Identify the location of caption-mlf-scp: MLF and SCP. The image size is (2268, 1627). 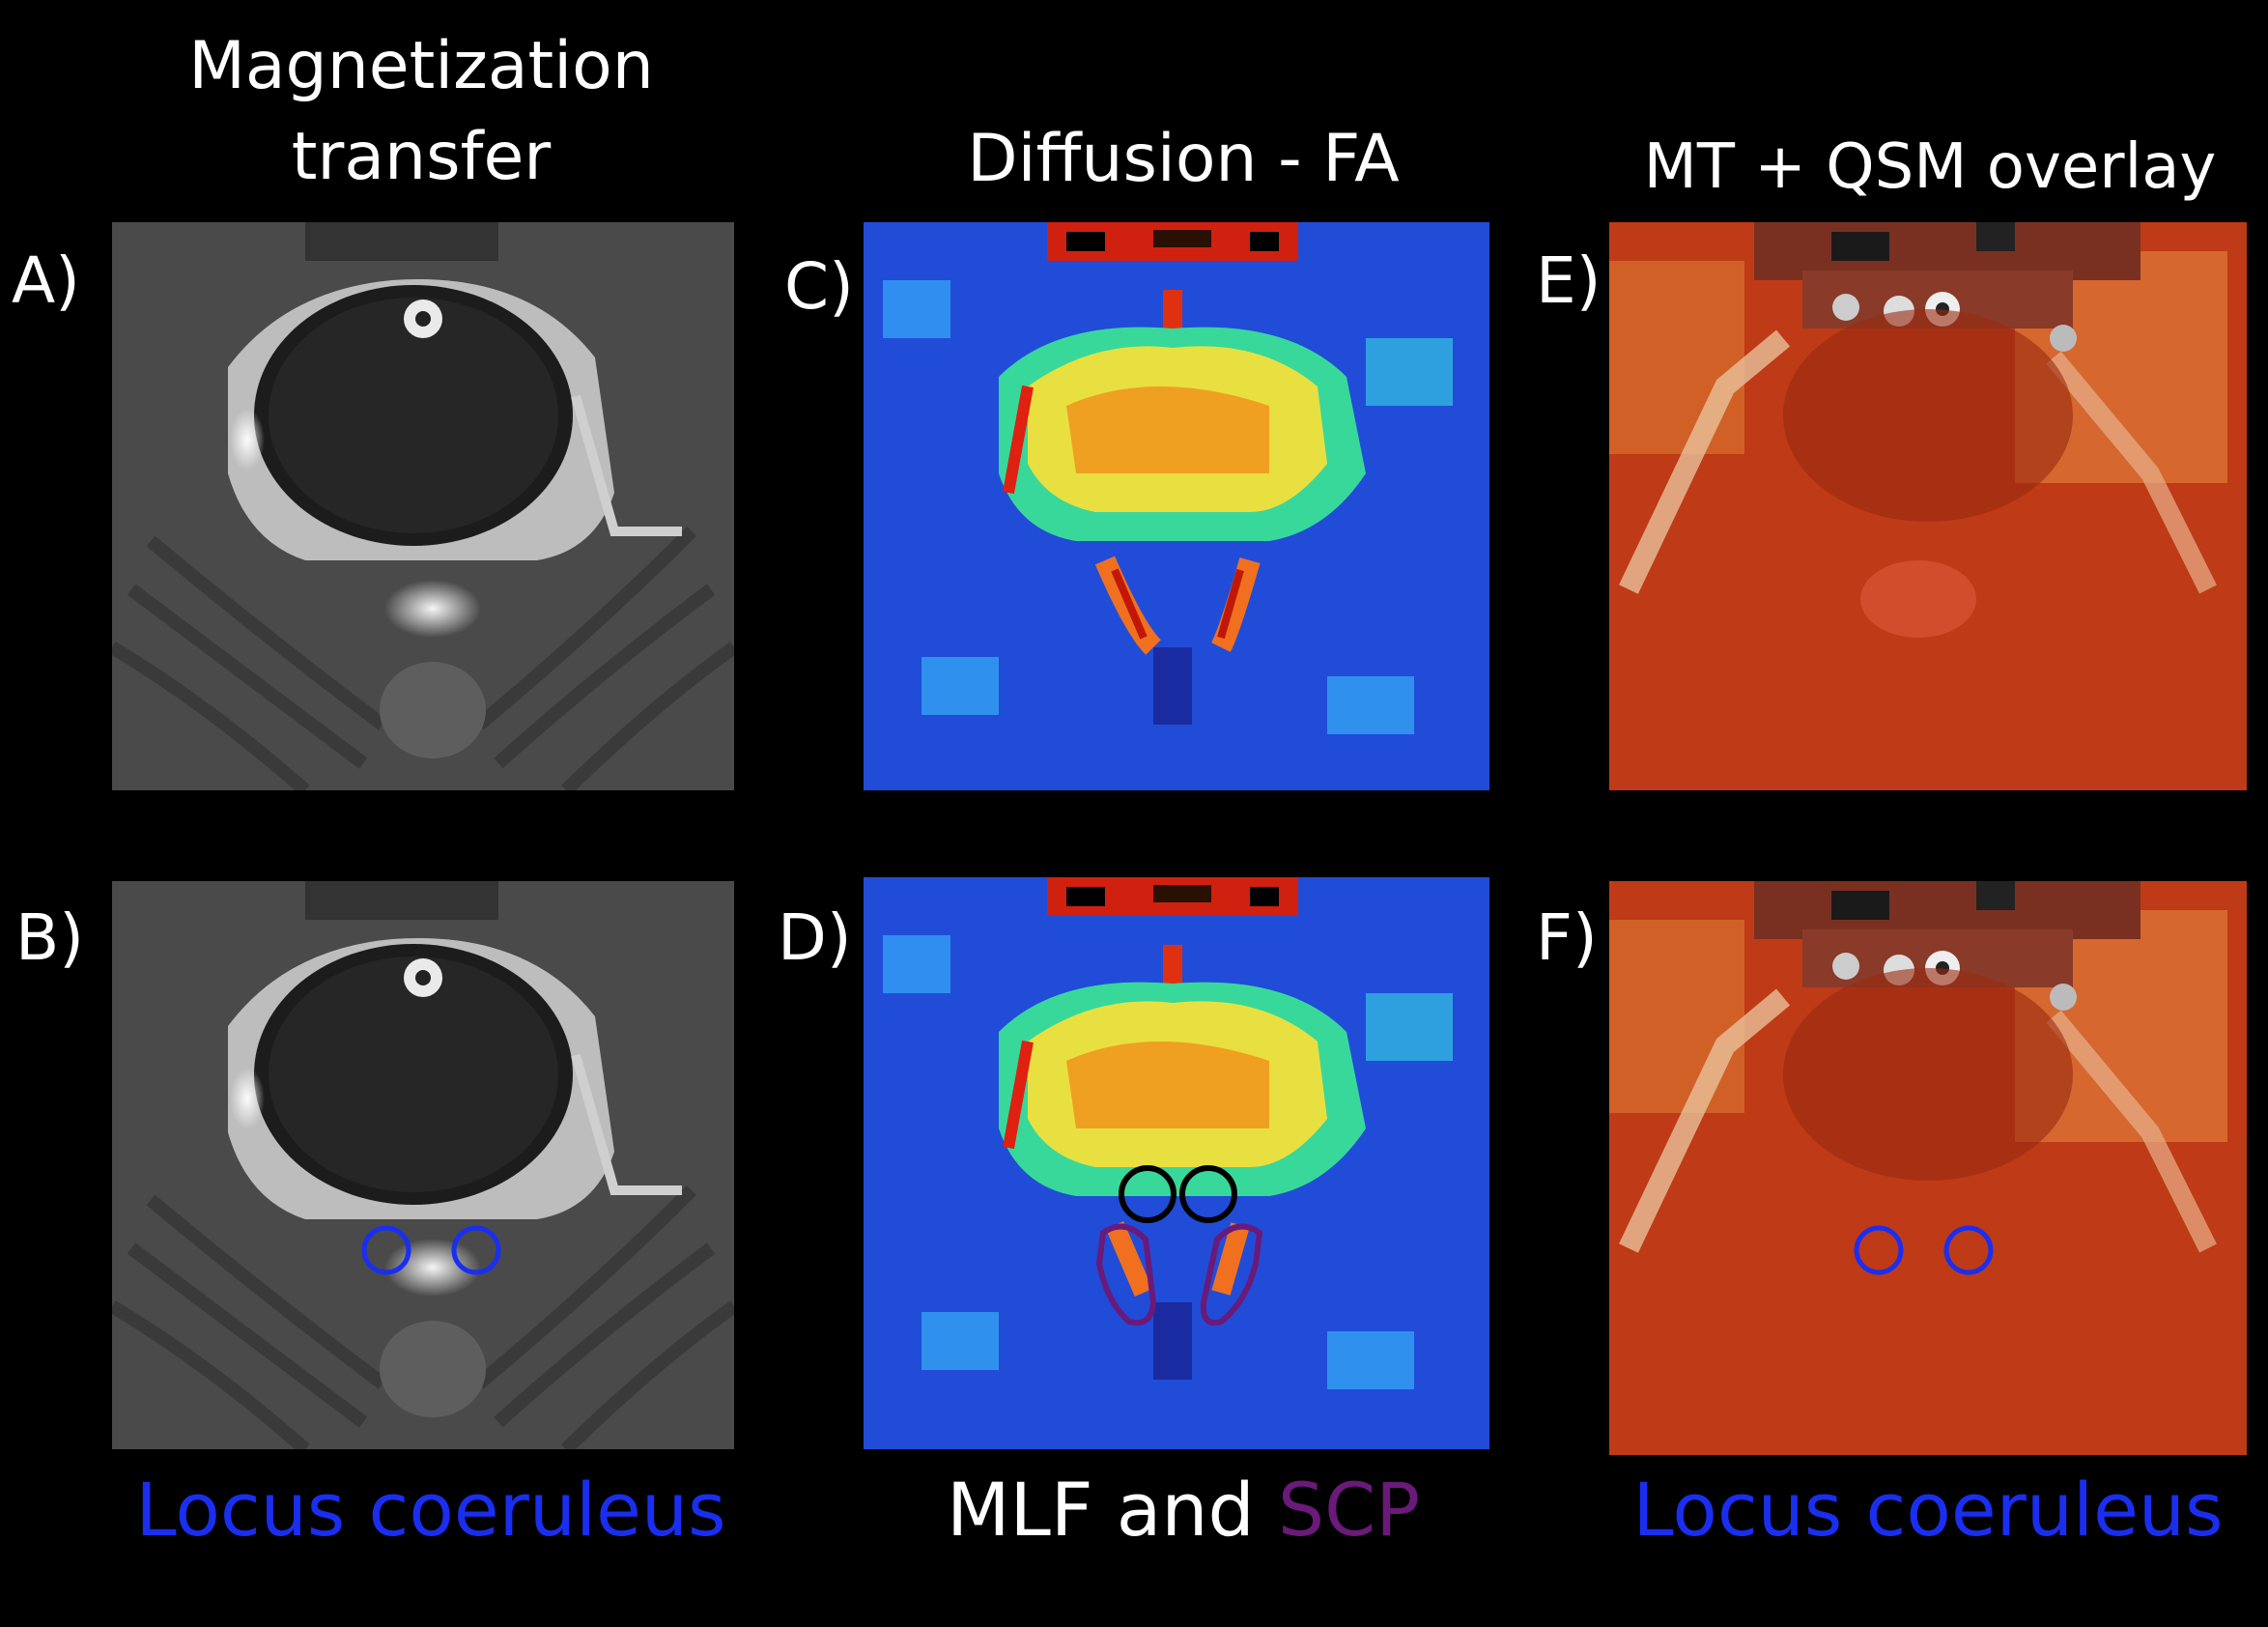
(1183, 1511).